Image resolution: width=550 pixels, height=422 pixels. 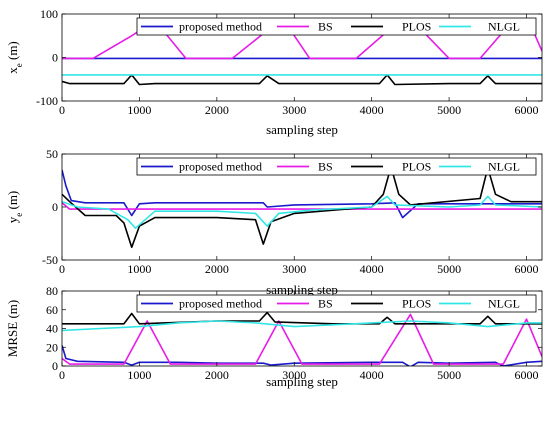 What do you see at coordinates (52, 154) in the screenshot?
I see `y-tick-label: 50` at bounding box center [52, 154].